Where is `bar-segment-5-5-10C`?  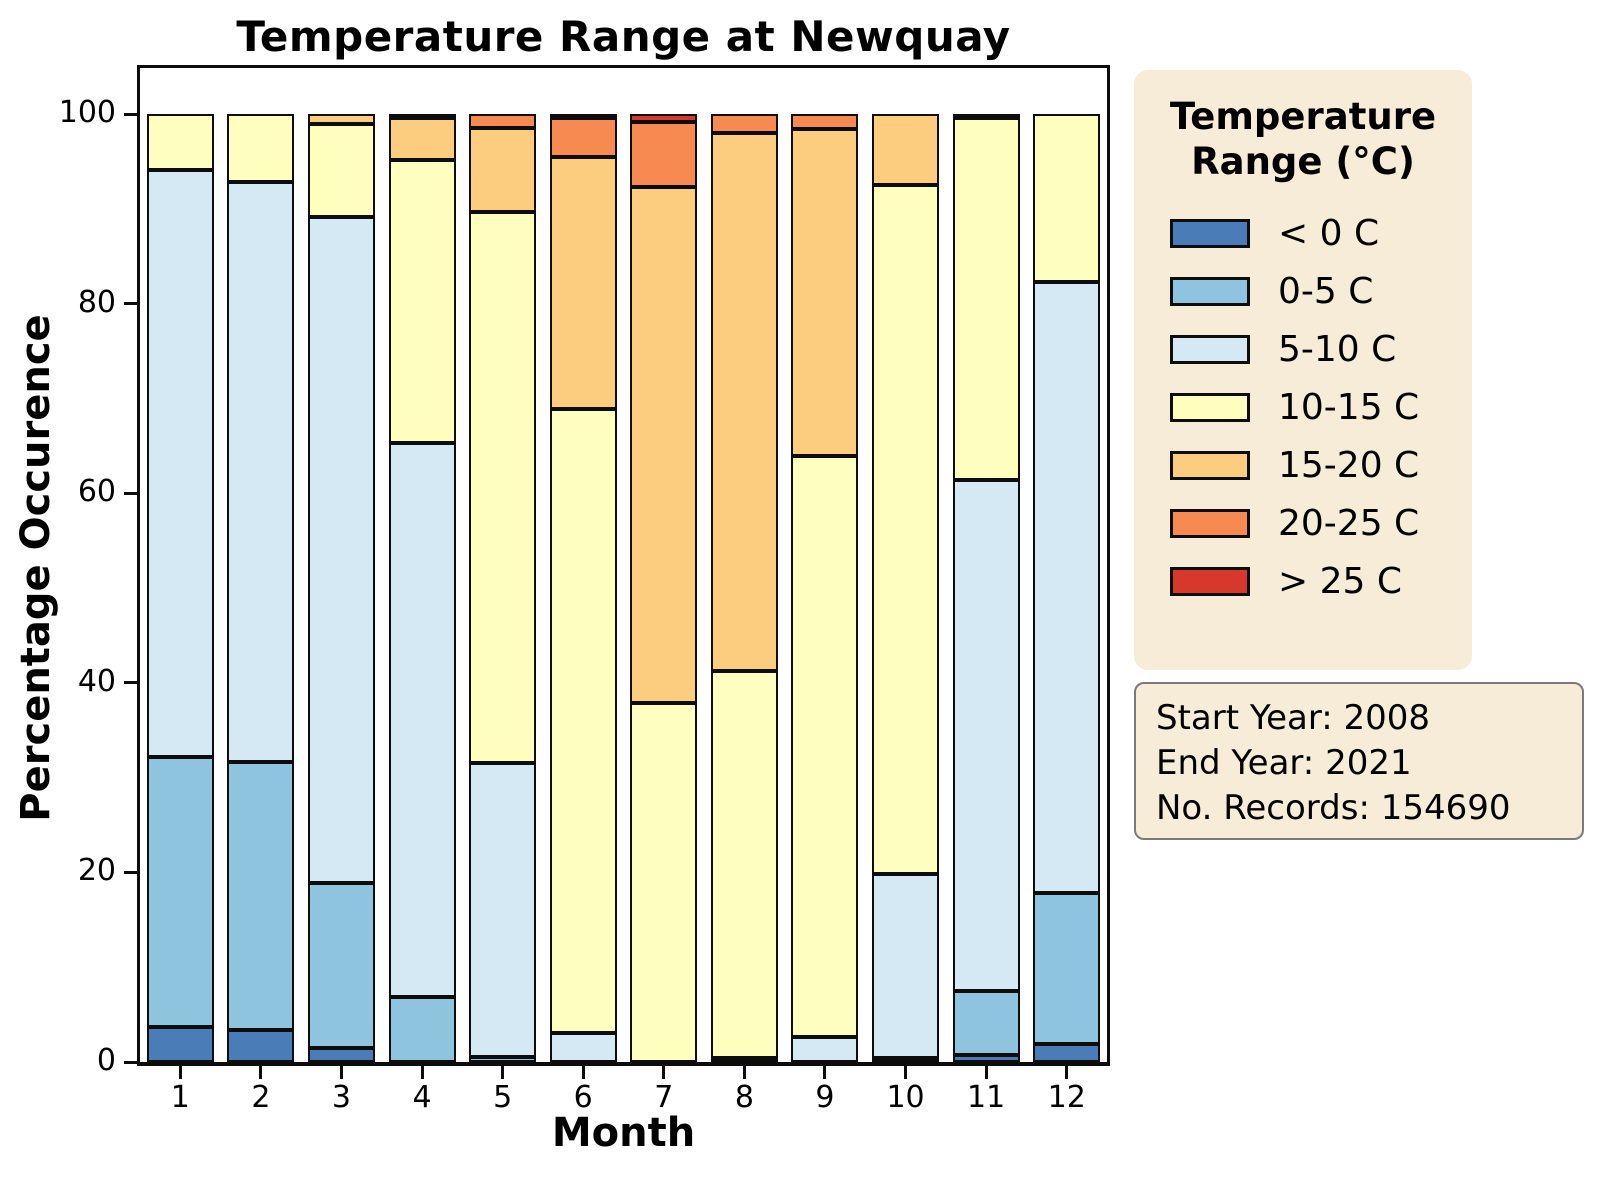
bar-segment-5-5-10C is located at coordinates (503, 910).